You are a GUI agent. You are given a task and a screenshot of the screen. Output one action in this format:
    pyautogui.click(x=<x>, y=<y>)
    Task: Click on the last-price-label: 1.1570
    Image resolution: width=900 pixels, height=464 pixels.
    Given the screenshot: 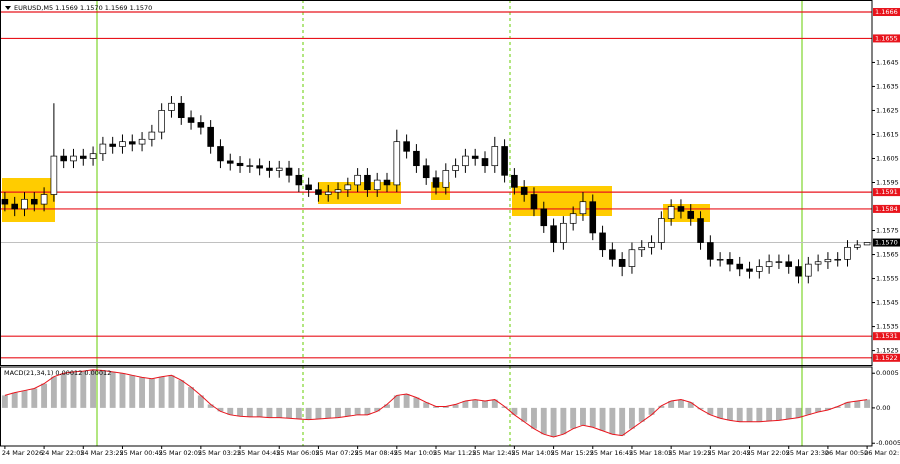 What is the action you would take?
    pyautogui.click(x=886, y=243)
    